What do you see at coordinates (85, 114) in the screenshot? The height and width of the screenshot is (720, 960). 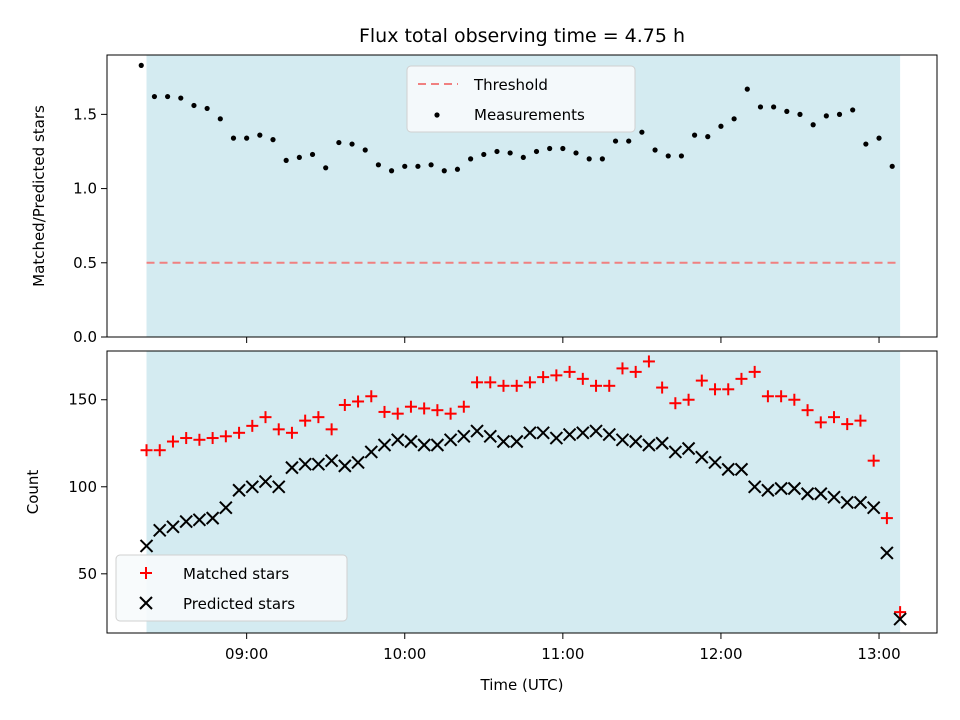 I see `top-y-tick-label: 1.5` at bounding box center [85, 114].